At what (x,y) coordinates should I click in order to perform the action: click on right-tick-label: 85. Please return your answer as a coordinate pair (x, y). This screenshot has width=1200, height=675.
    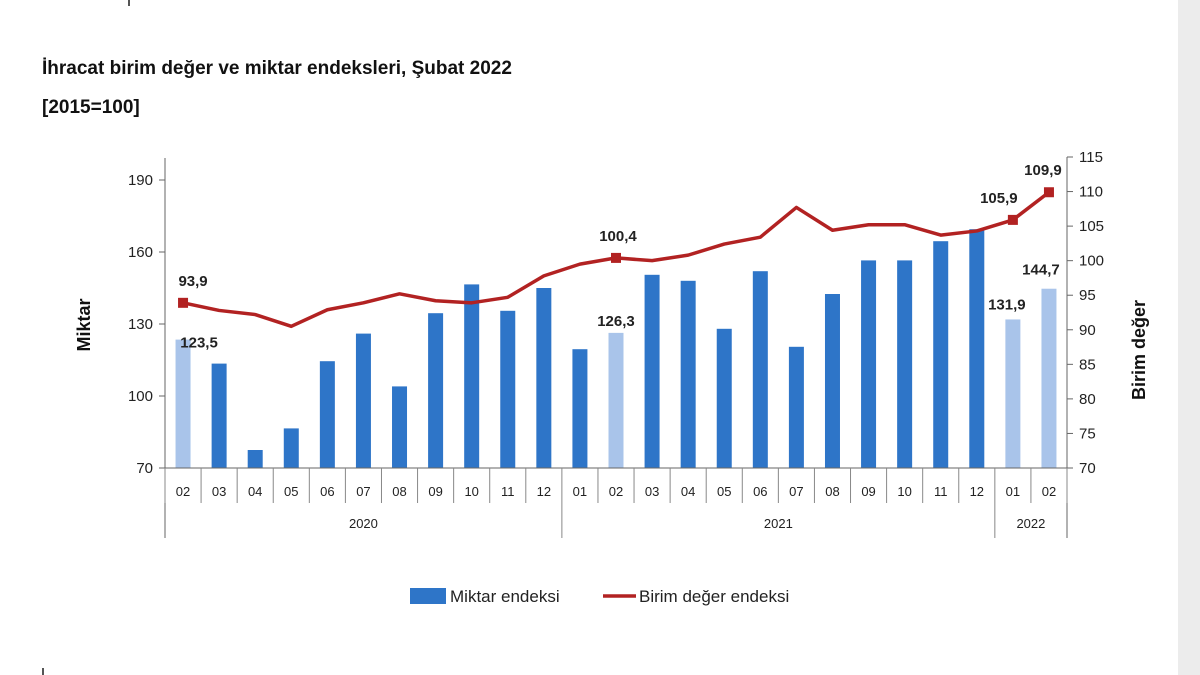
    Looking at the image, I should click on (1087, 364).